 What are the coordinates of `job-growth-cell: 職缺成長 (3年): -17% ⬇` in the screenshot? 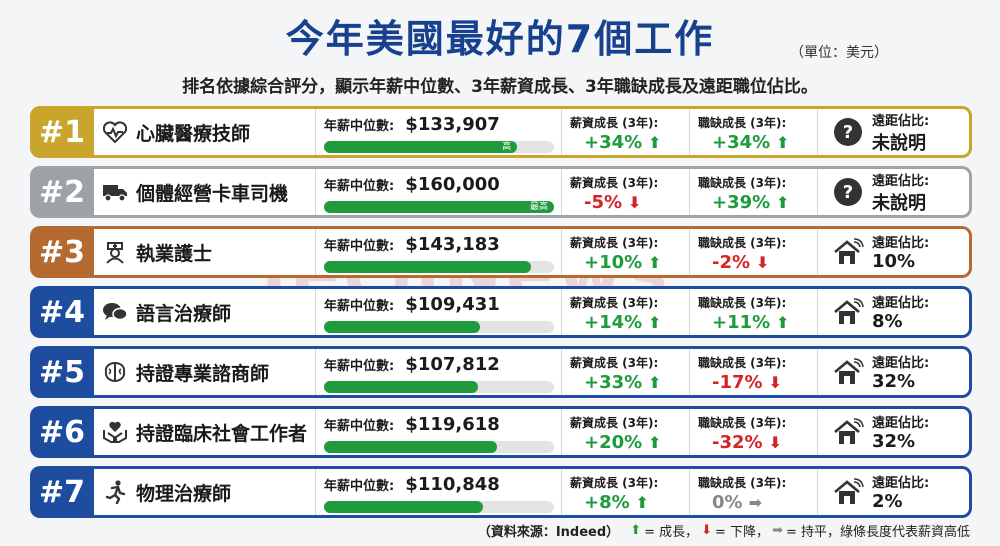 It's located at (754, 372).